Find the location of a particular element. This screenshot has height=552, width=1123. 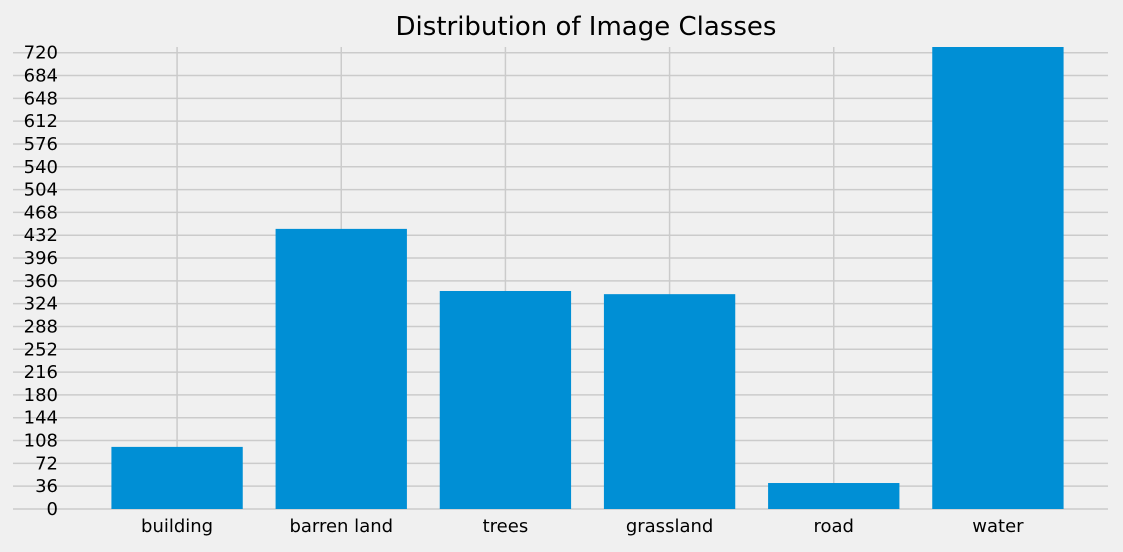

y-tick-label: 576 is located at coordinates (41, 144).